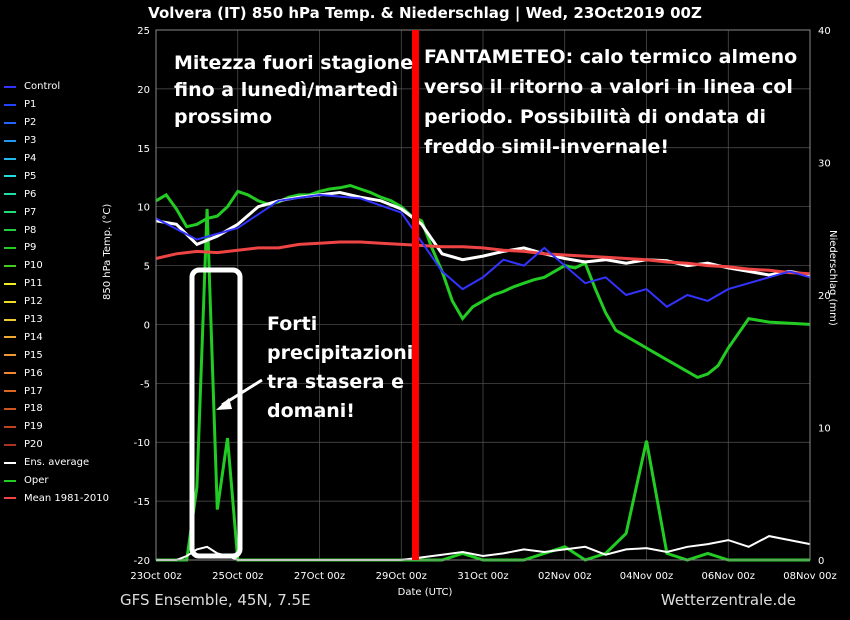 This screenshot has height=620, width=850. What do you see at coordinates (147, 325) in the screenshot?
I see `y-tick-label: 0` at bounding box center [147, 325].